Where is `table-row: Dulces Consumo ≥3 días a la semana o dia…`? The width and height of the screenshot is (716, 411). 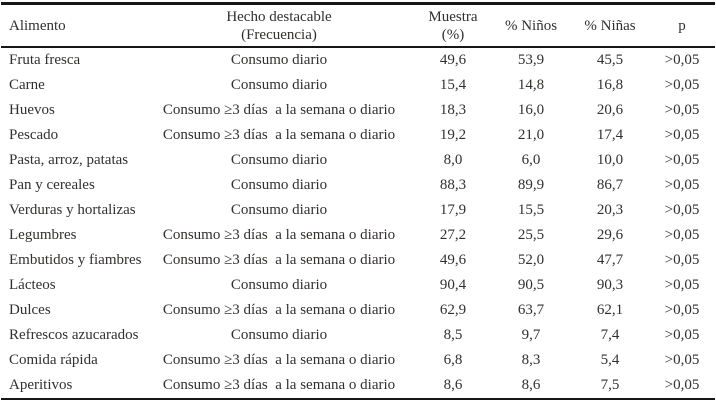
table-row: Dulces Consumo ≥3 días a la semana o dia… is located at coordinates (358, 310).